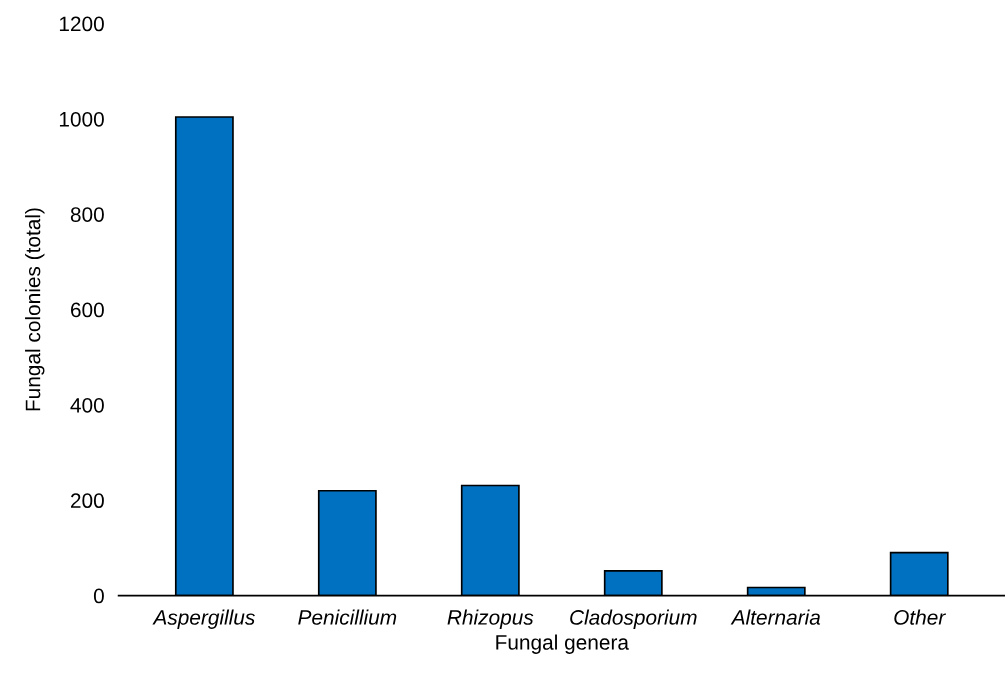 The image size is (1005, 673). Describe the element at coordinates (87, 405) in the screenshot. I see `y-tick-label: 400` at that location.